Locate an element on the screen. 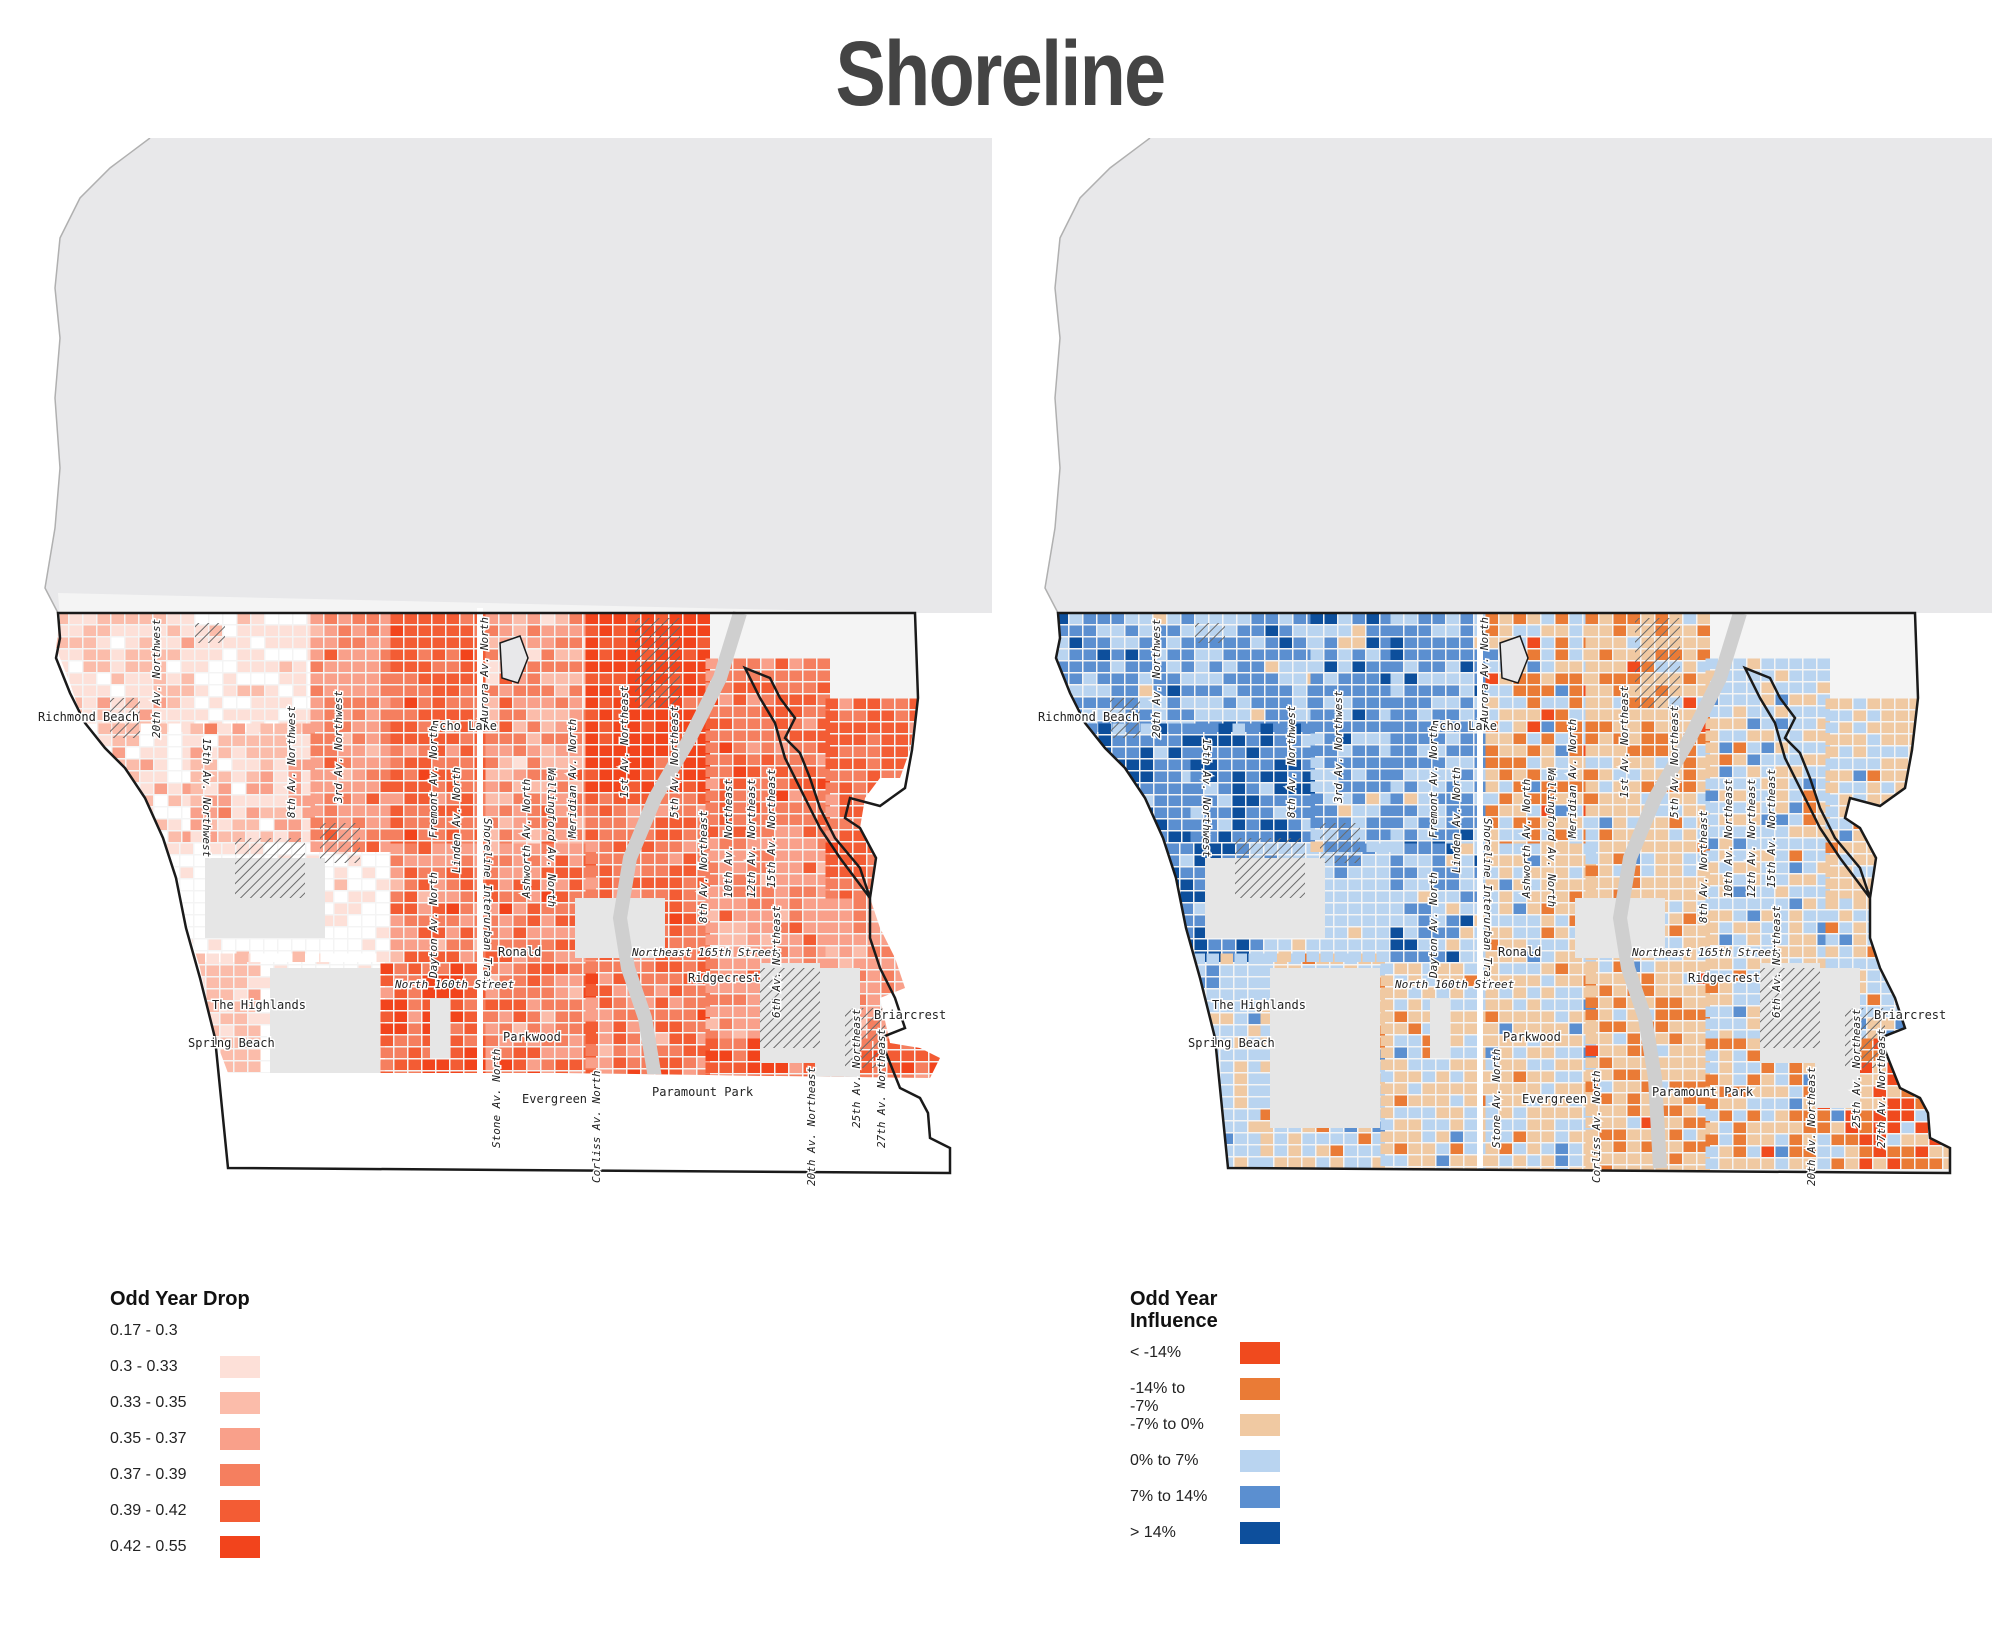 This screenshot has height=1650, width=2000. legend-item-label: 0.35 - 0.37 is located at coordinates (148, 1438).